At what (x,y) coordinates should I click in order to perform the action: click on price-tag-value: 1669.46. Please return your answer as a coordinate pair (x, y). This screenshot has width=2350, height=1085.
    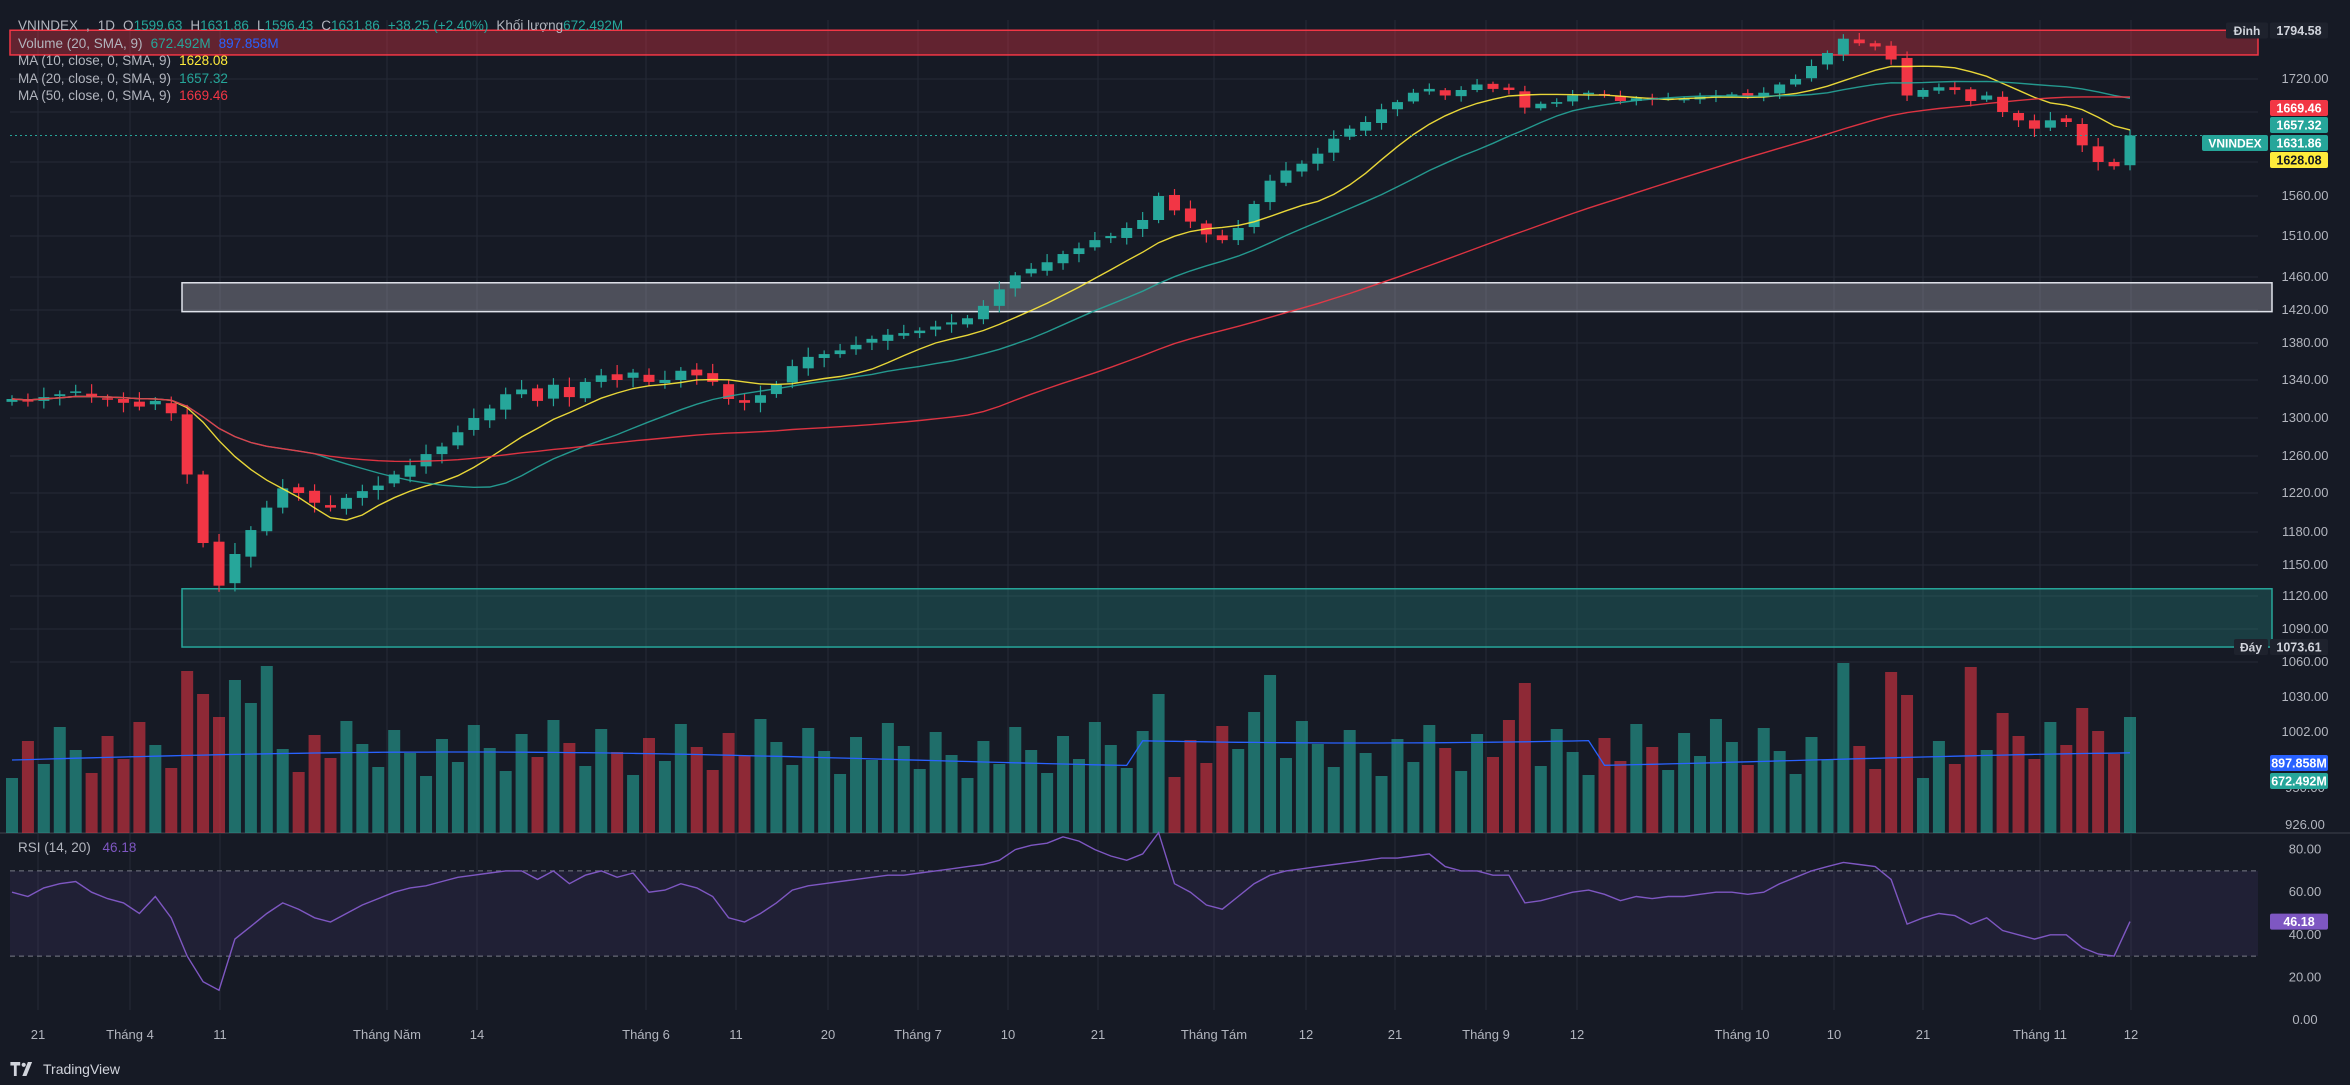
    Looking at the image, I should click on (2298, 109).